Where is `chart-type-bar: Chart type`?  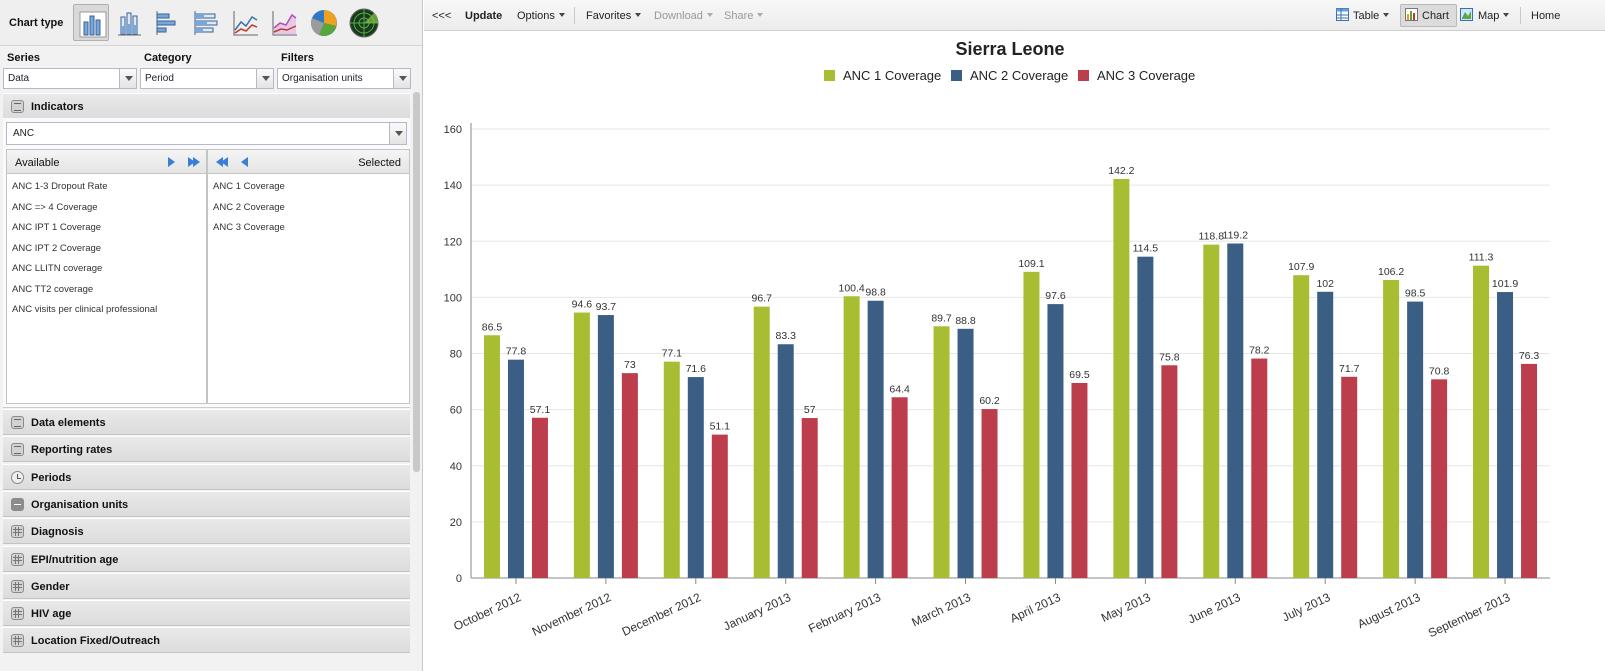
chart-type-bar: Chart type is located at coordinates (211, 23).